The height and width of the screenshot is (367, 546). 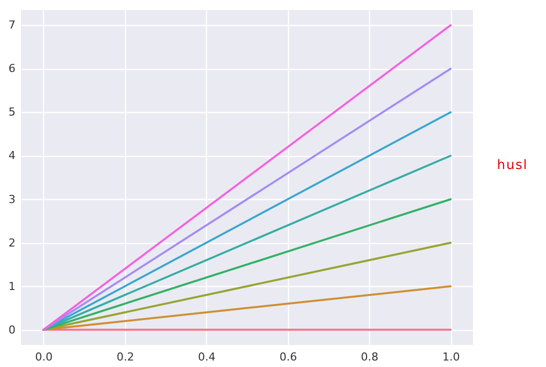 What do you see at coordinates (369, 357) in the screenshot?
I see `x-tick-label: 0.8` at bounding box center [369, 357].